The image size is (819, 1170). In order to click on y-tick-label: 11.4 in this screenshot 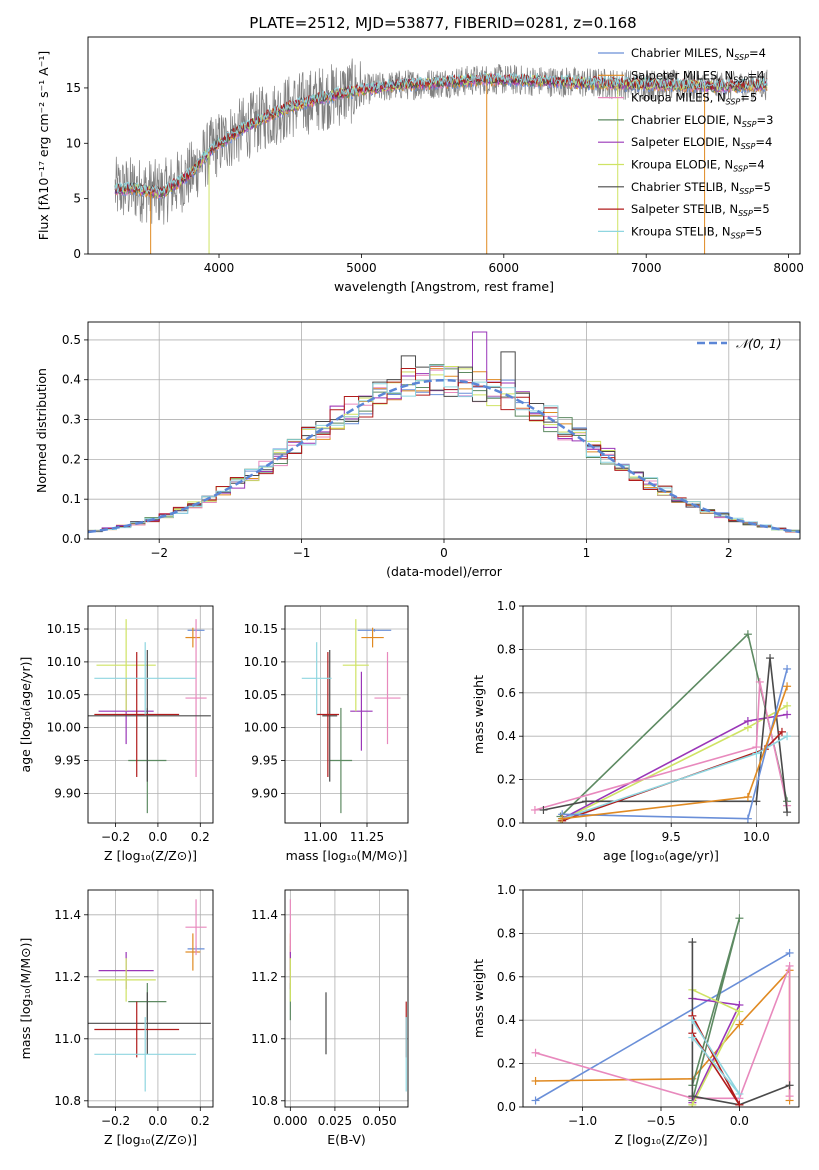, I will do `click(264, 915)`.